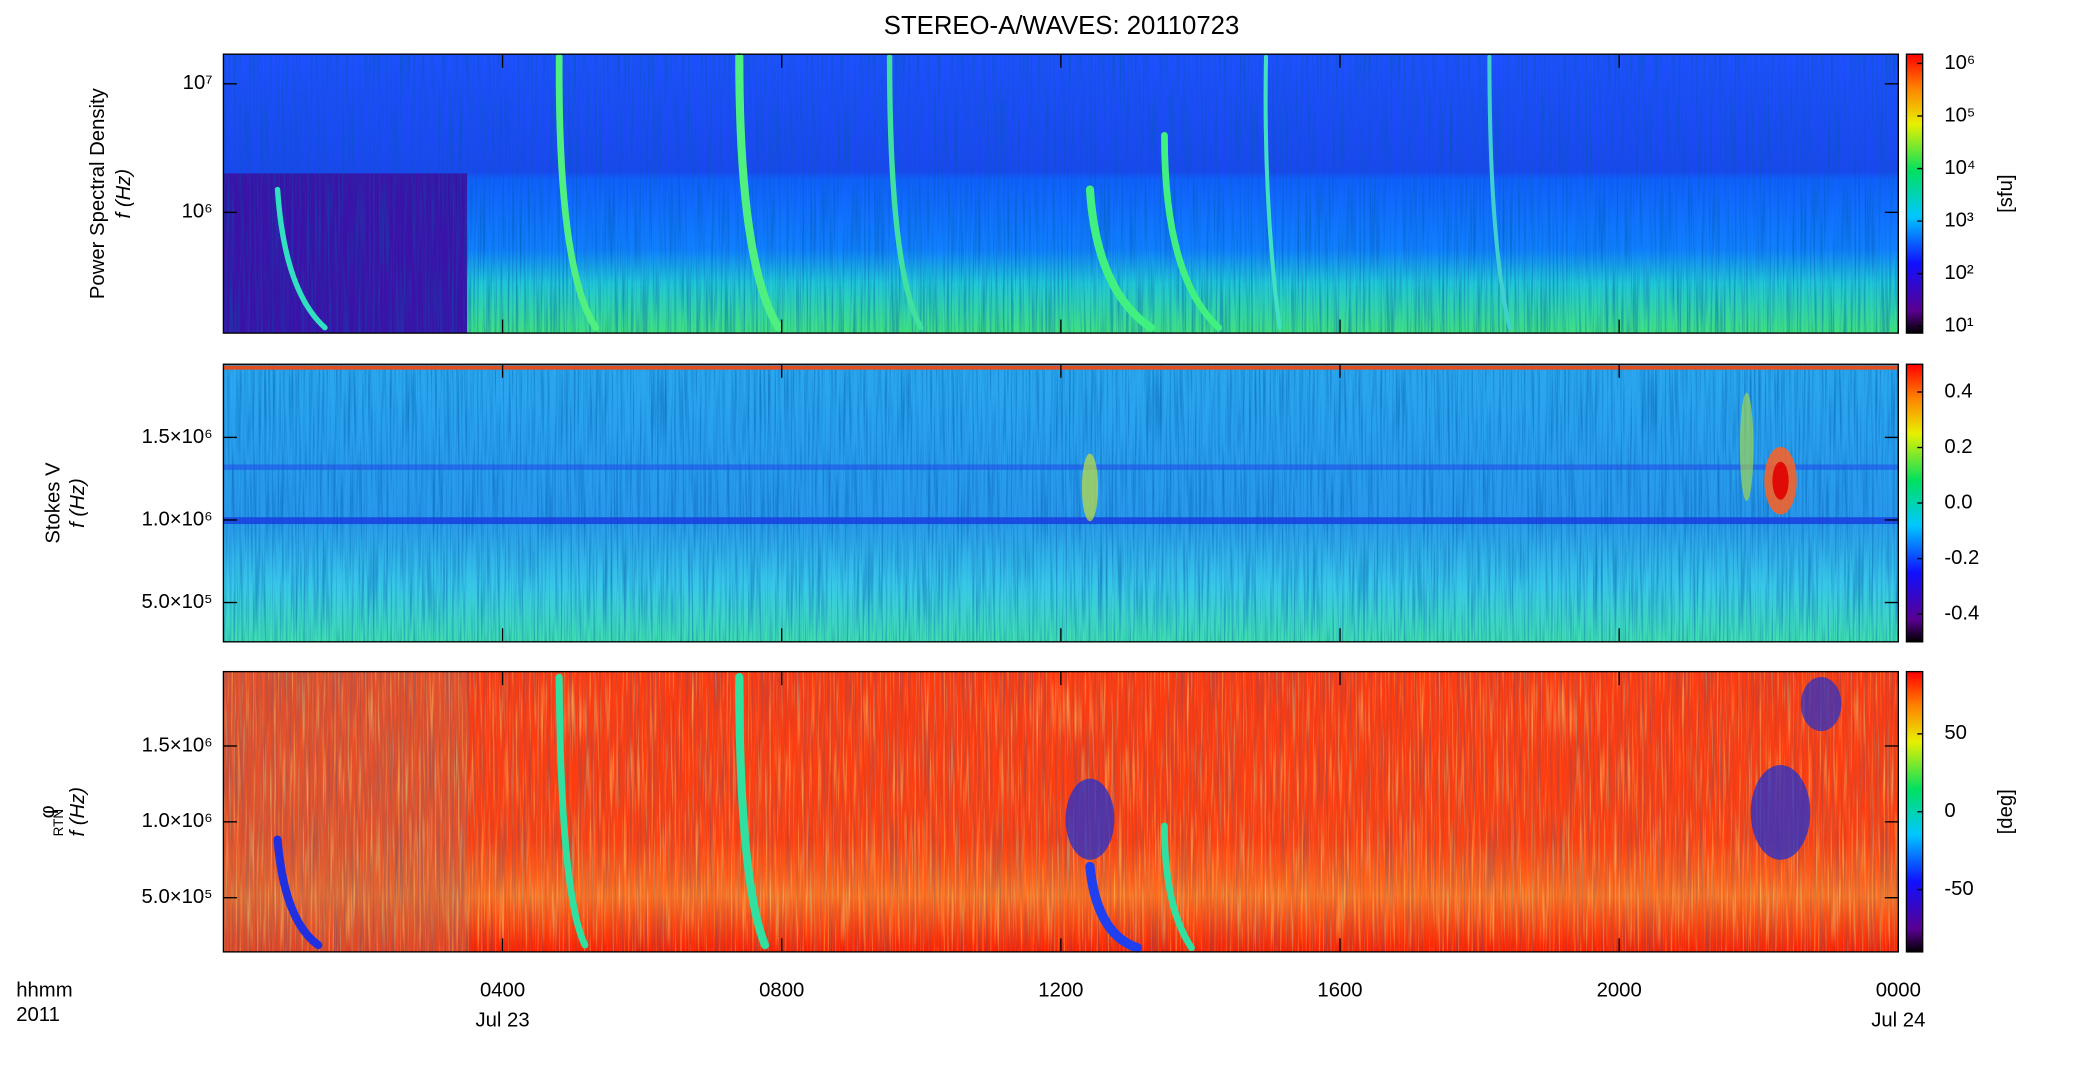  I want to click on x-tick-label: 0400, so click(502, 991).